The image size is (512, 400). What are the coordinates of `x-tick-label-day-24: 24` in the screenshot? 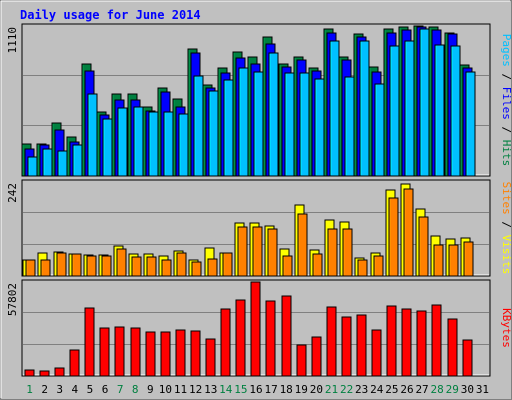 It's located at (377, 389).